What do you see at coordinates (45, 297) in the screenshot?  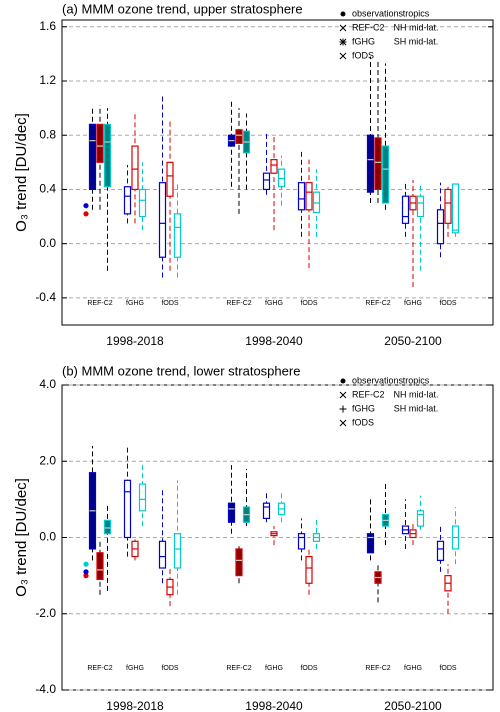 I see `y-tick-label: -0.4` at bounding box center [45, 297].